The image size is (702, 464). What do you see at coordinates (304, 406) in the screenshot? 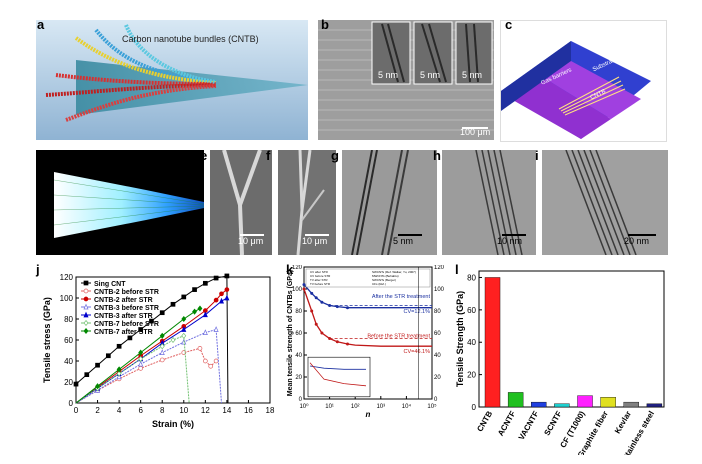
I see `x-tick-label: 10⁰` at bounding box center [304, 406].